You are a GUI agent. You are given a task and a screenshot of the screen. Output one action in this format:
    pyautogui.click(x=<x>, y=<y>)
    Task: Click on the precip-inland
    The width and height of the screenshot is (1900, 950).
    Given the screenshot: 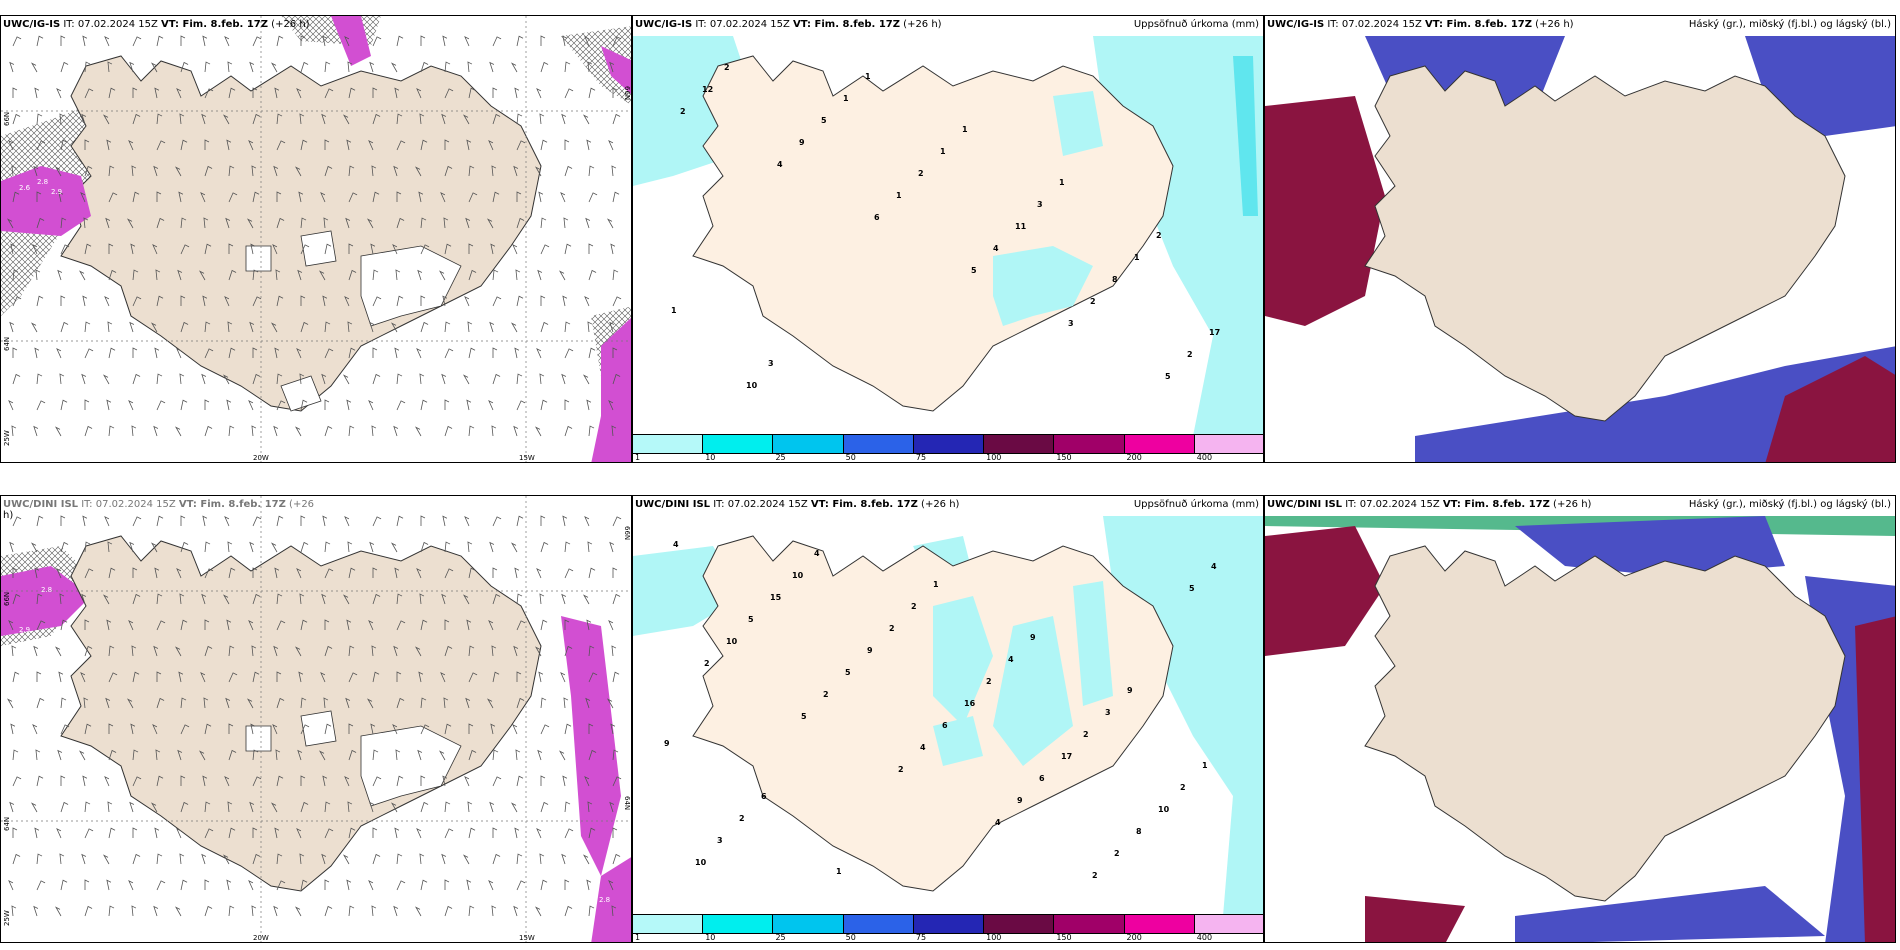 What is the action you would take?
    pyautogui.click(x=1048, y=208)
    